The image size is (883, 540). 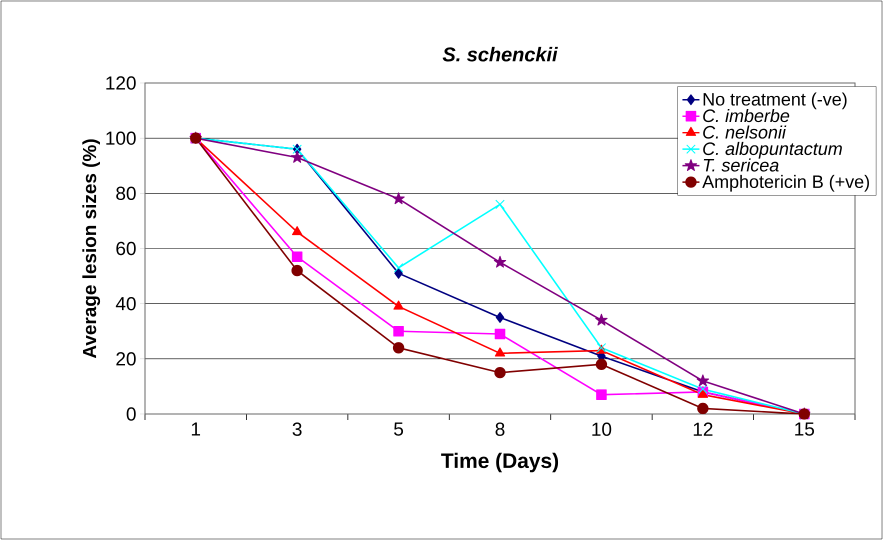 I want to click on y-tick-label: 40, so click(x=126, y=303).